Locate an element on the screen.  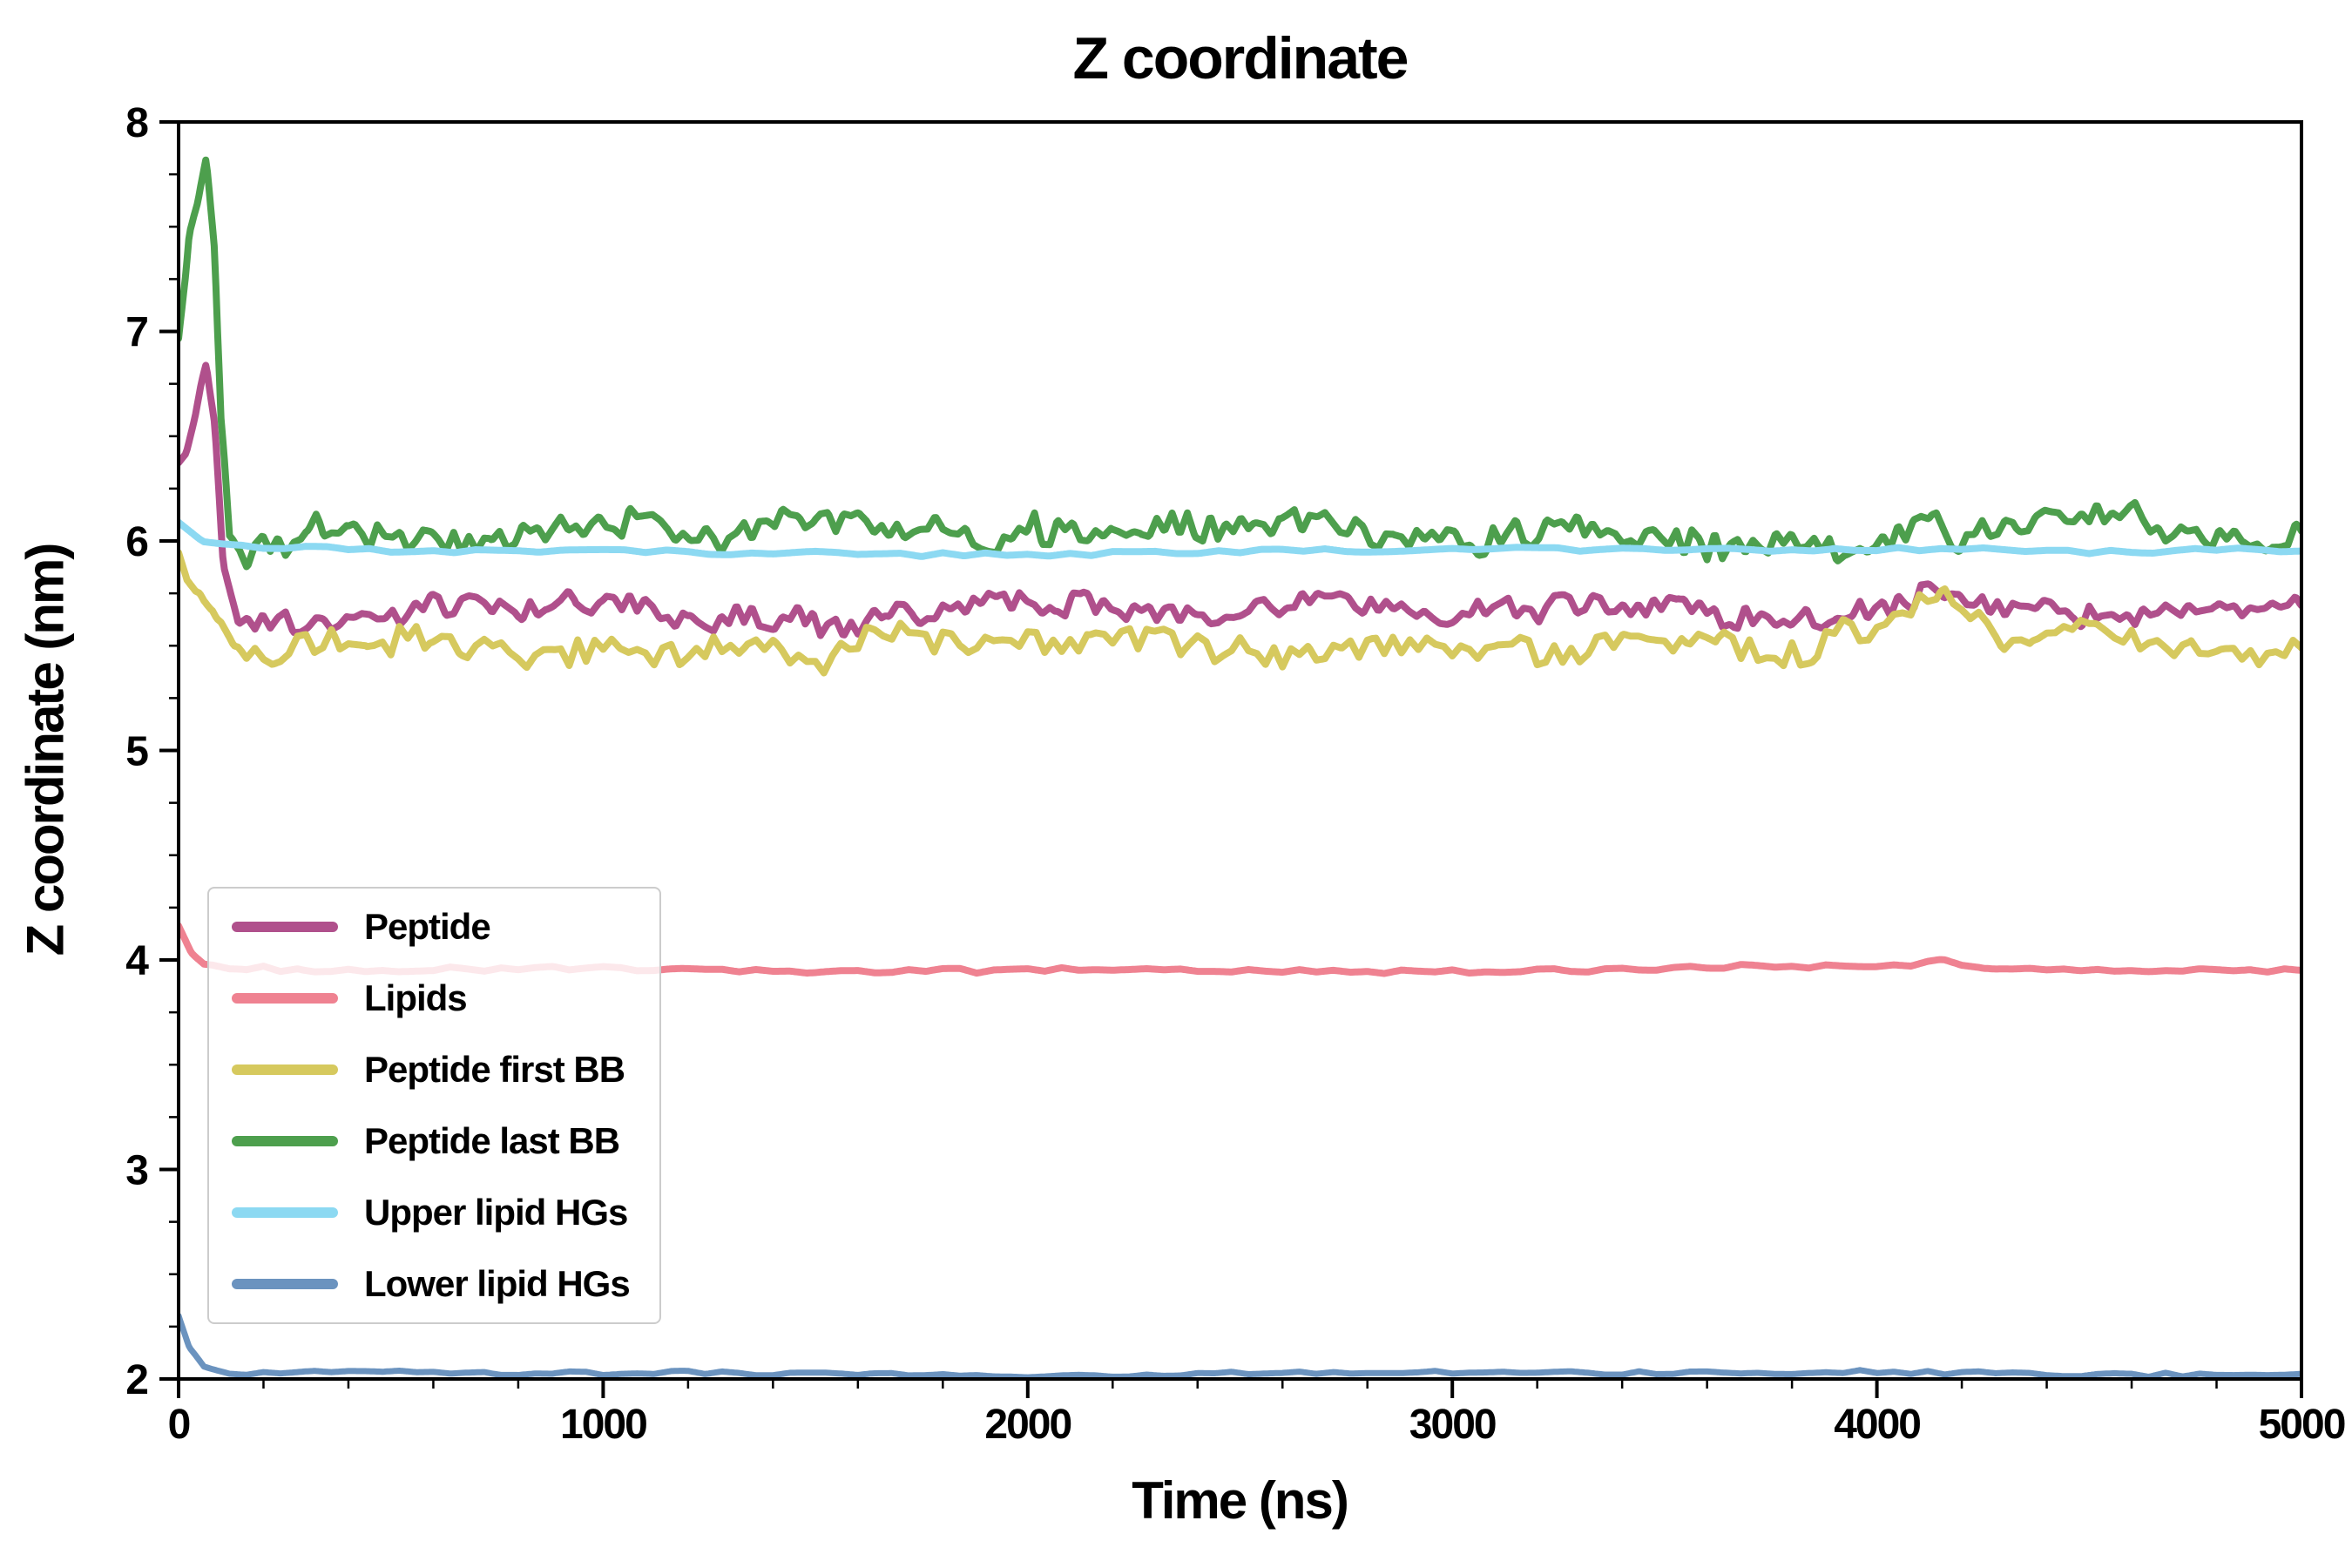
series-upper-lipid-hgs is located at coordinates (1240, 539).